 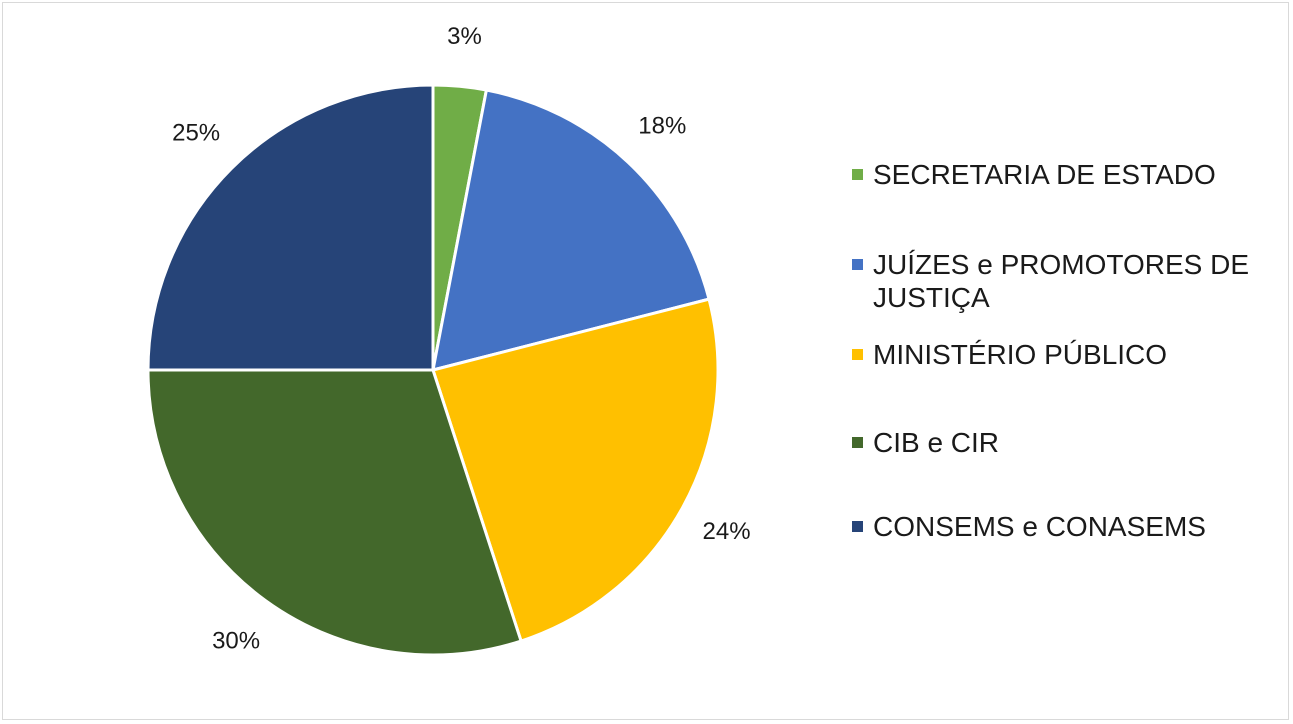 I want to click on legend-item: MINISTÉRIO PÚBLICO, so click(x=1062, y=354).